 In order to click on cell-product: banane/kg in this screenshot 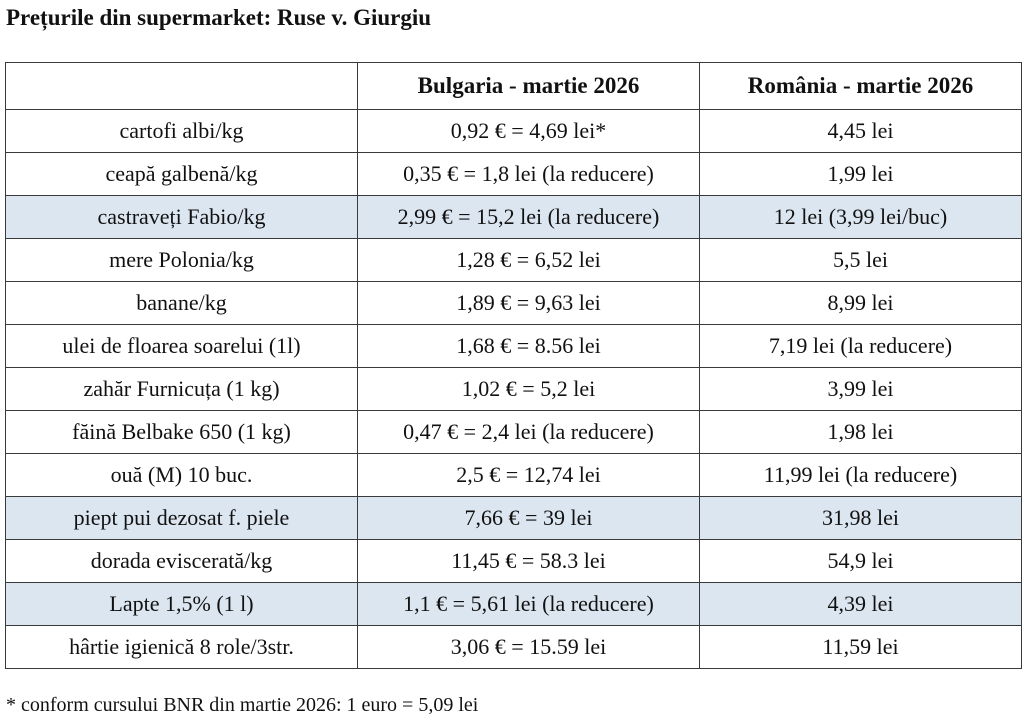, I will do `click(181, 303)`.